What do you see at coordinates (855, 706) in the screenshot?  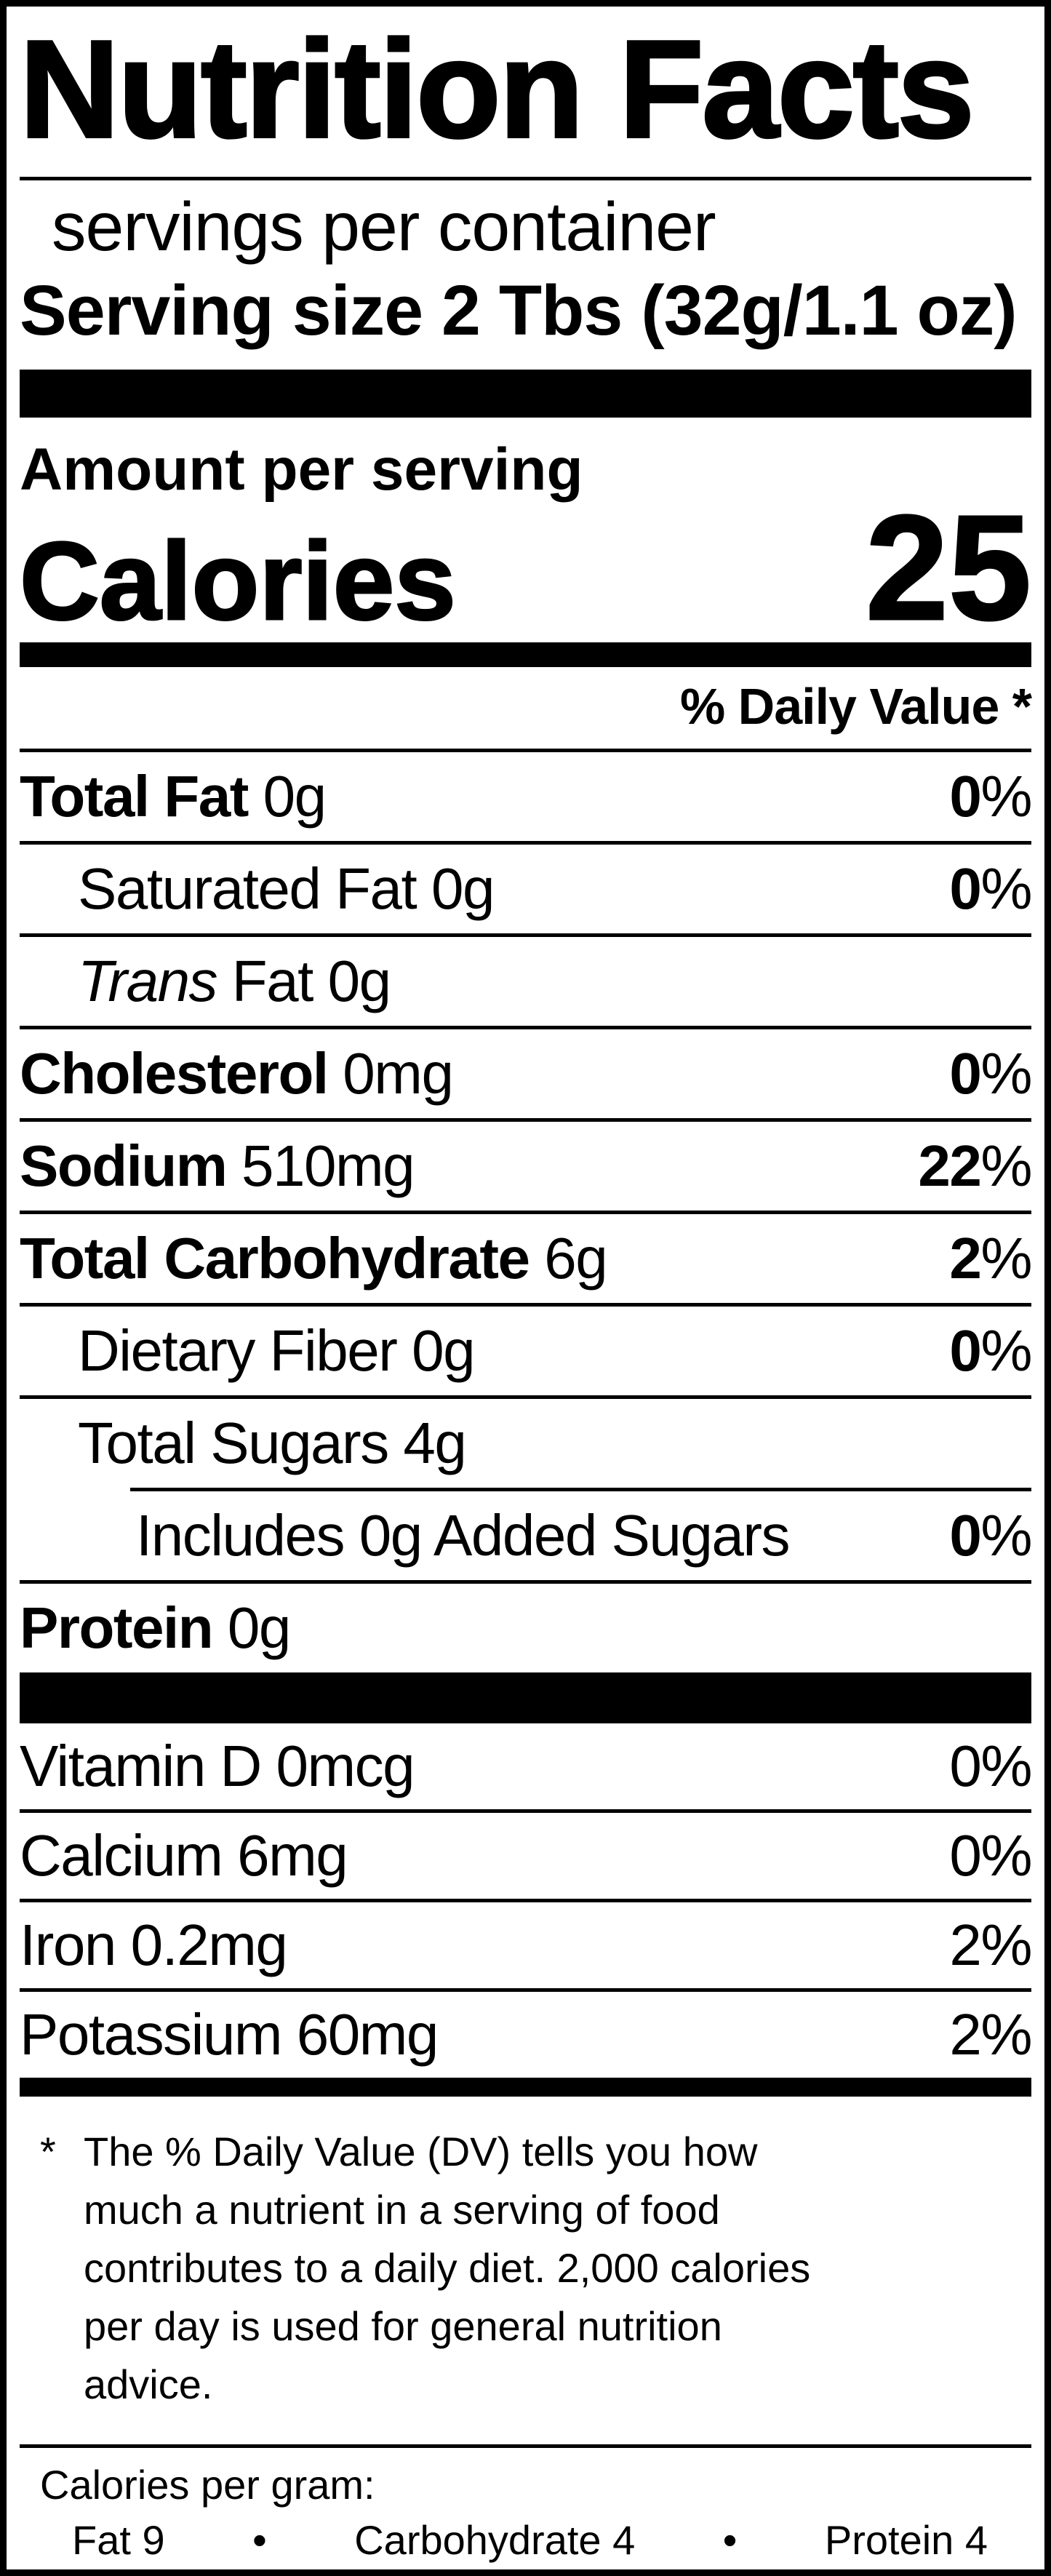 I see `daily-value-header: % Daily Value *` at bounding box center [855, 706].